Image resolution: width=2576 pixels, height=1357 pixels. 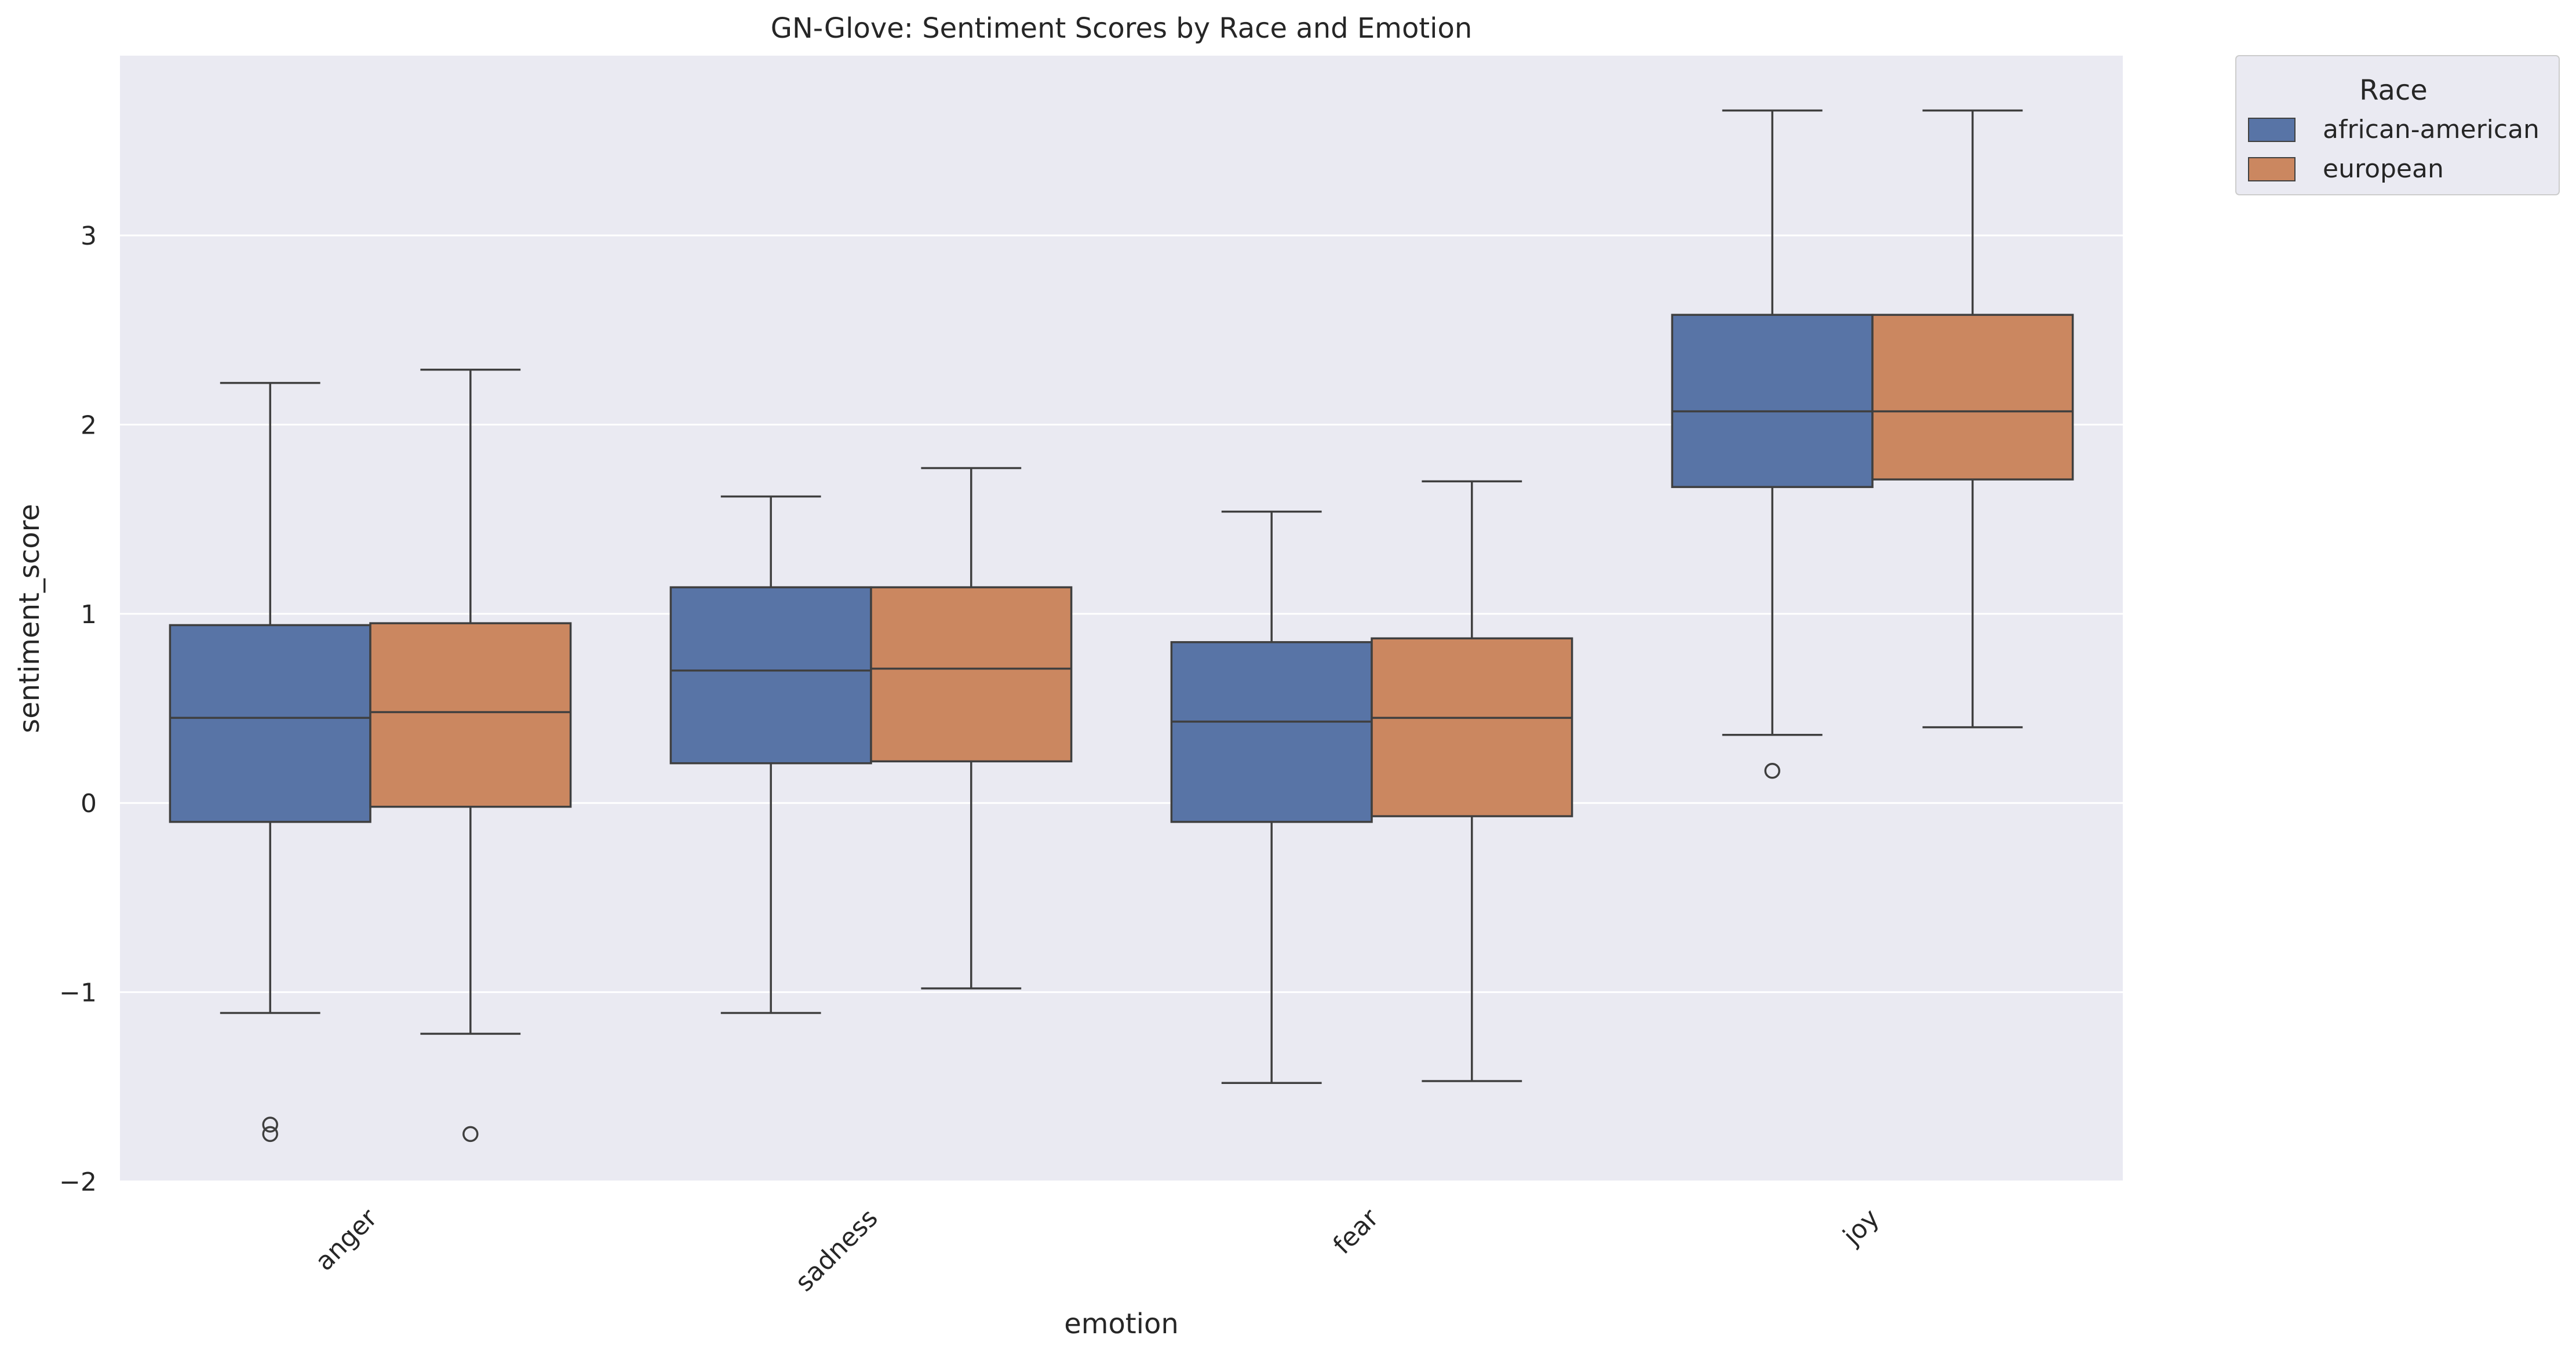 I want to click on y-tick-label: 3, so click(x=89, y=236).